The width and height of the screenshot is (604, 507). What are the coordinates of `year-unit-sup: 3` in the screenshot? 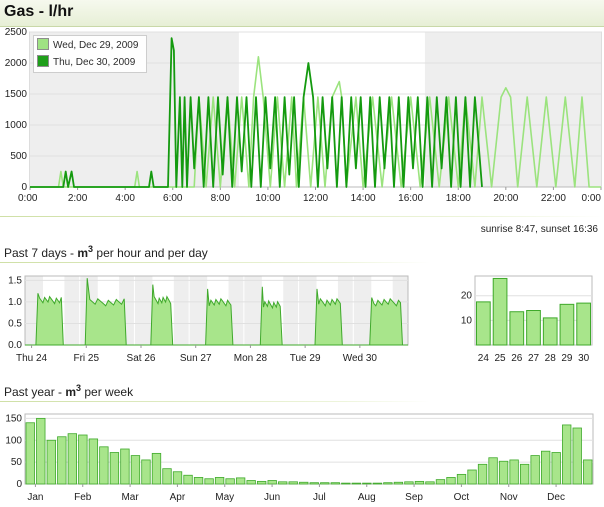 It's located at (79, 388).